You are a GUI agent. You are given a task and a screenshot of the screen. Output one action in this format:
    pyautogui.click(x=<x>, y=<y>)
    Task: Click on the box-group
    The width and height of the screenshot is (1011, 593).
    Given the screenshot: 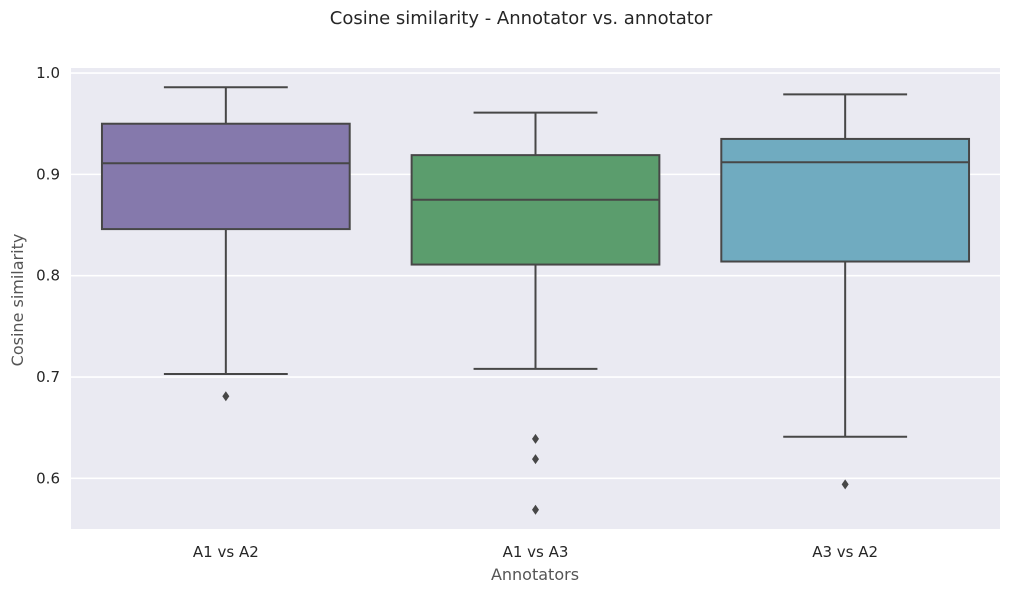 What is the action you would take?
    pyautogui.click(x=225, y=244)
    